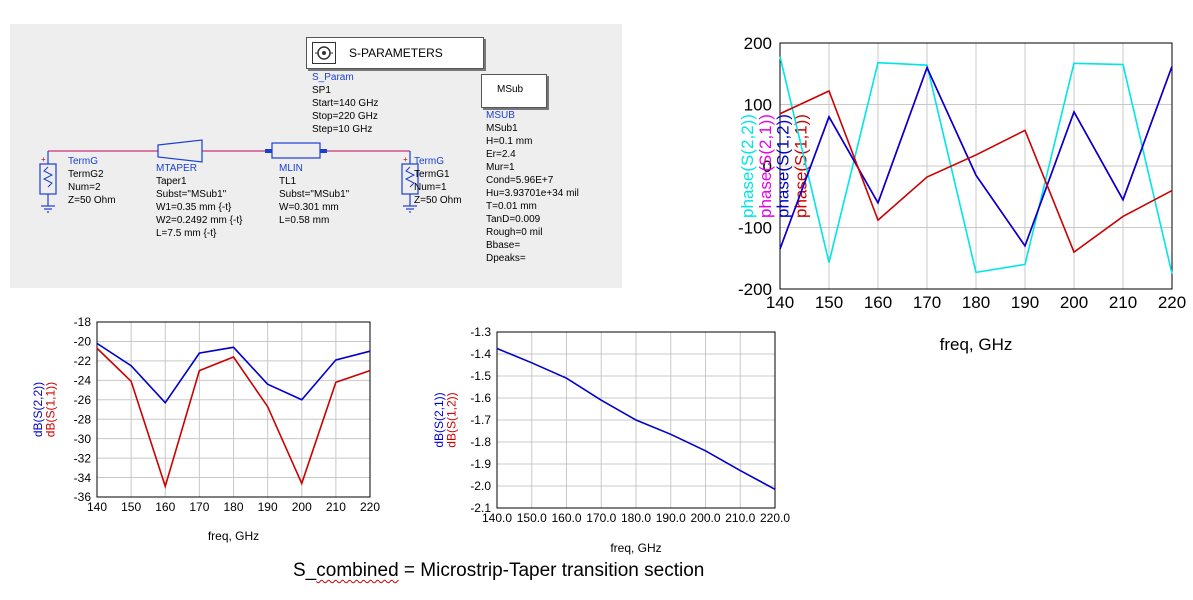  Describe the element at coordinates (429, 161) in the screenshot. I see `termg1-line: TermG` at that location.